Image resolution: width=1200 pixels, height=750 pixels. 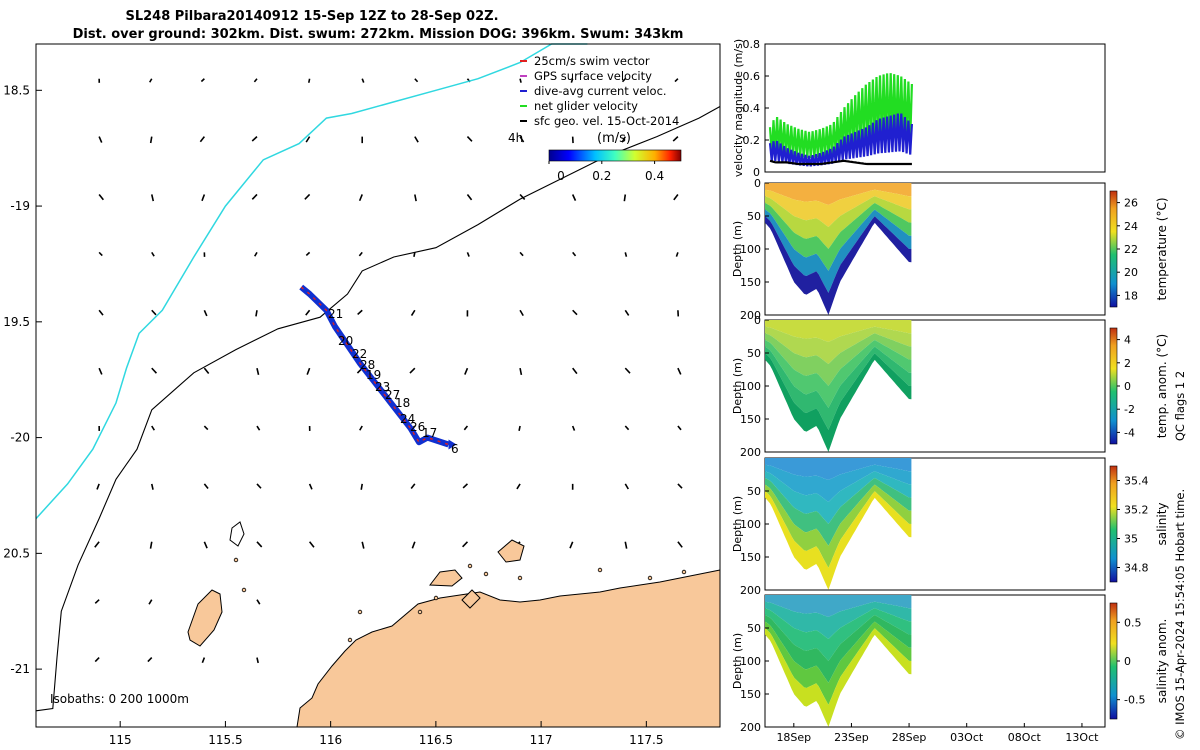 I want to click on time-tick-label: 13Oct, so click(x=1082, y=737).